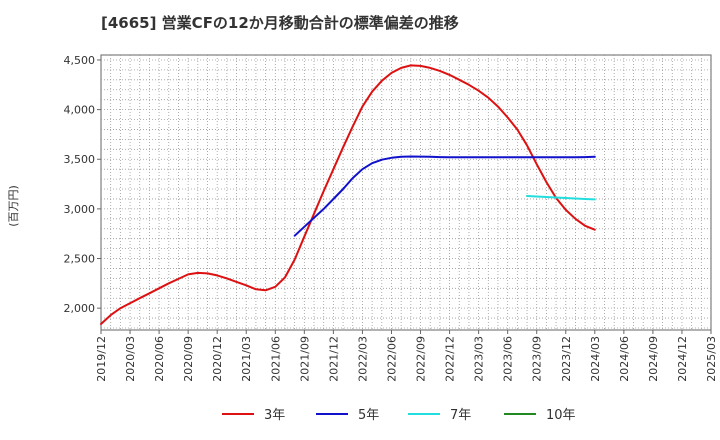 This screenshot has width=720, height=440. I want to click on x-tick-label: 2024/03, so click(595, 359).